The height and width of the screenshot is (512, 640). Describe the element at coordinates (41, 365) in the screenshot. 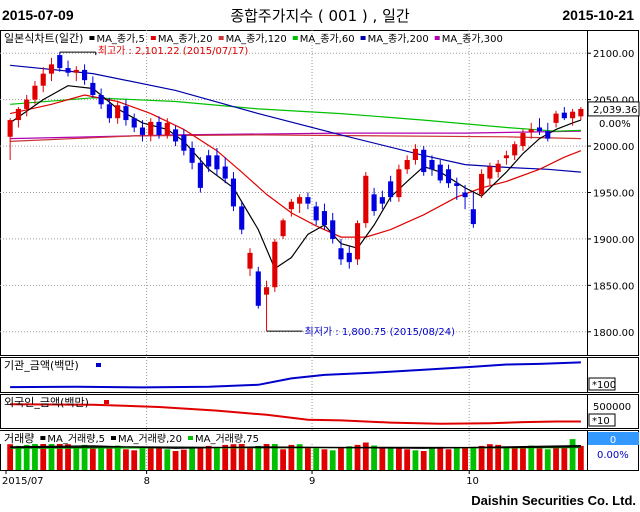

I see `institution-panel-title: 기관_금액(백만)` at that location.